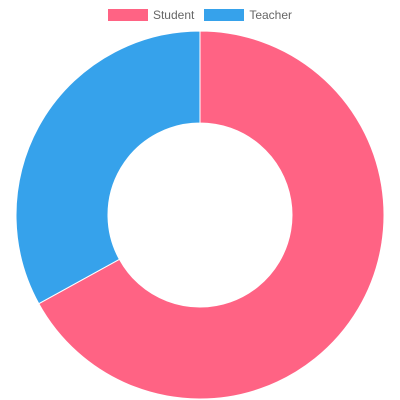 This screenshot has height=400, width=400. Describe the element at coordinates (127, 15) in the screenshot. I see `legend-swatch-student` at that location.